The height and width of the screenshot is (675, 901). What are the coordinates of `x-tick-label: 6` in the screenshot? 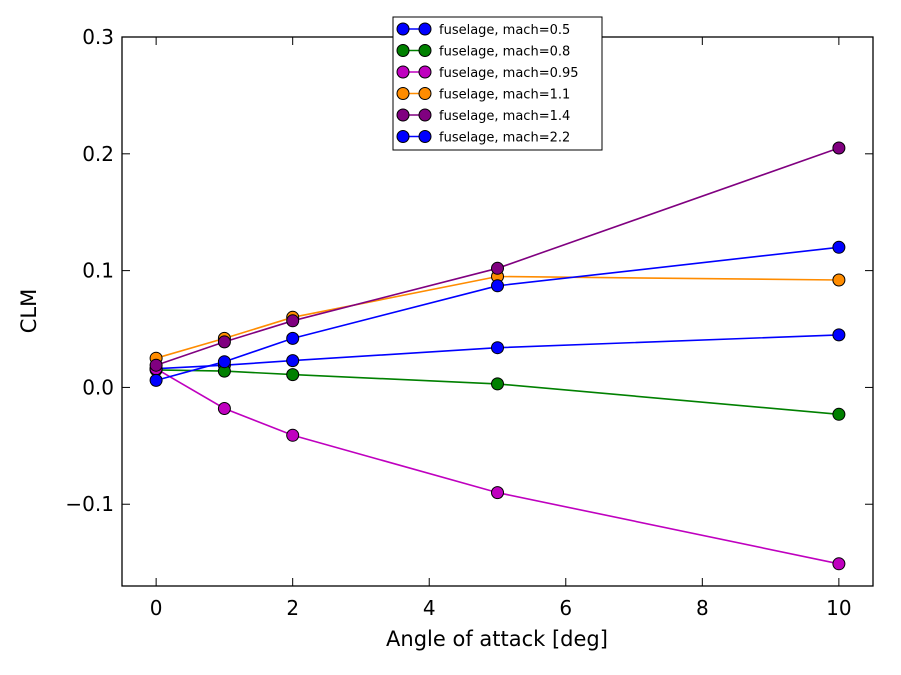 It's located at (565, 608).